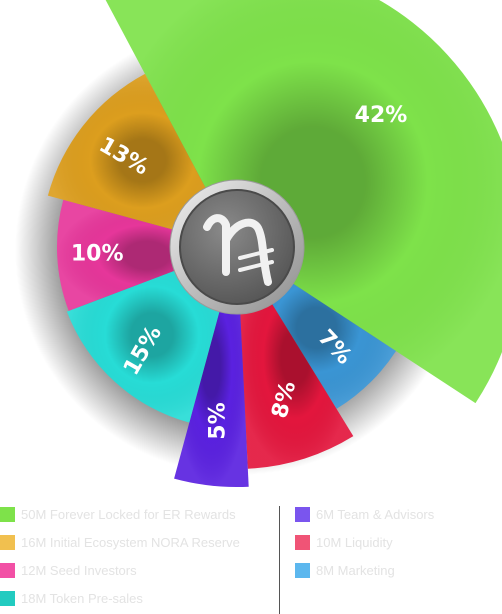 This screenshot has height=614, width=502. Describe the element at coordinates (375, 514) in the screenshot. I see `legend-label: 6M Team & Advisors` at that location.